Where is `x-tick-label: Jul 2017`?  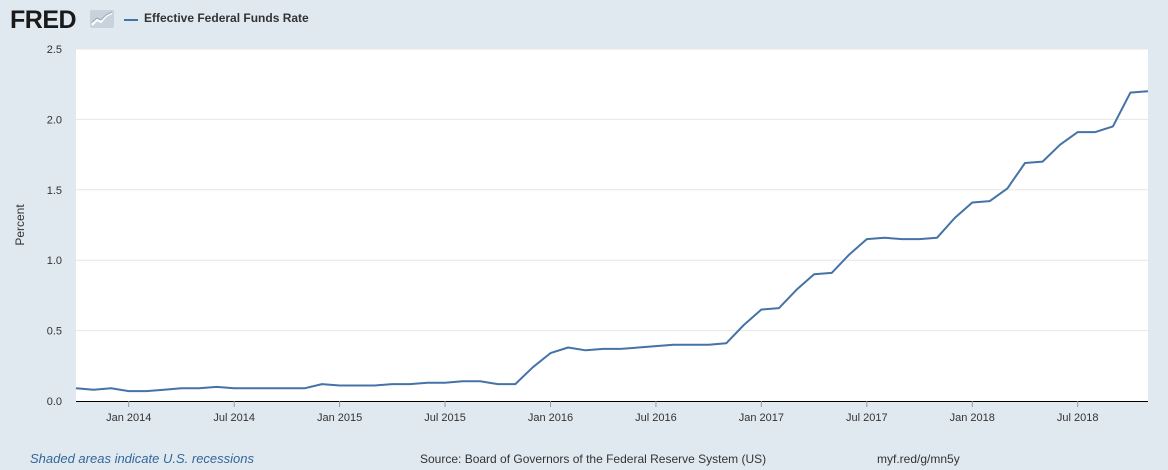 x-tick-label: Jul 2017 is located at coordinates (867, 418).